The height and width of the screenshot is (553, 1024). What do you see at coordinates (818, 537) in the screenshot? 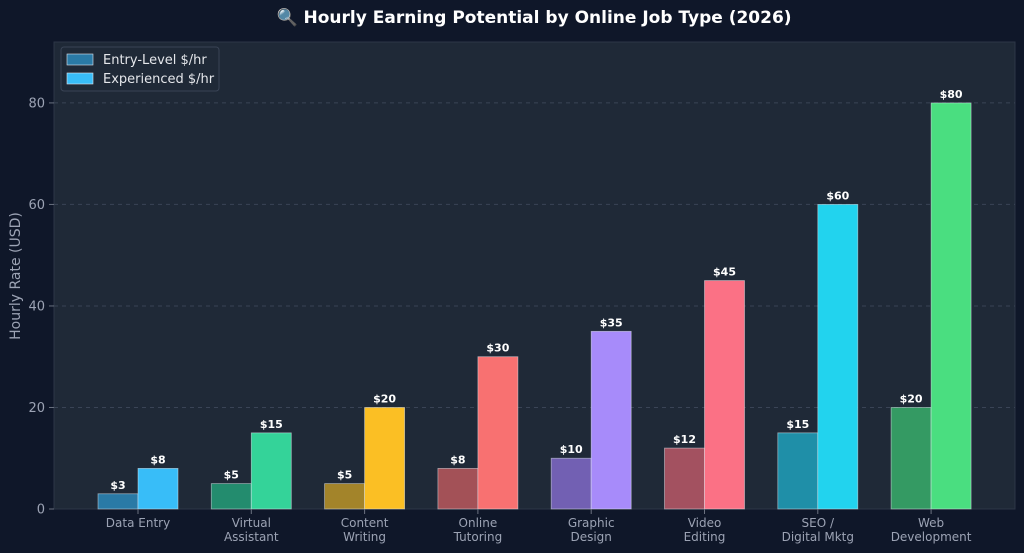
I see `x-tick-label: Digital Mktg` at bounding box center [818, 537].